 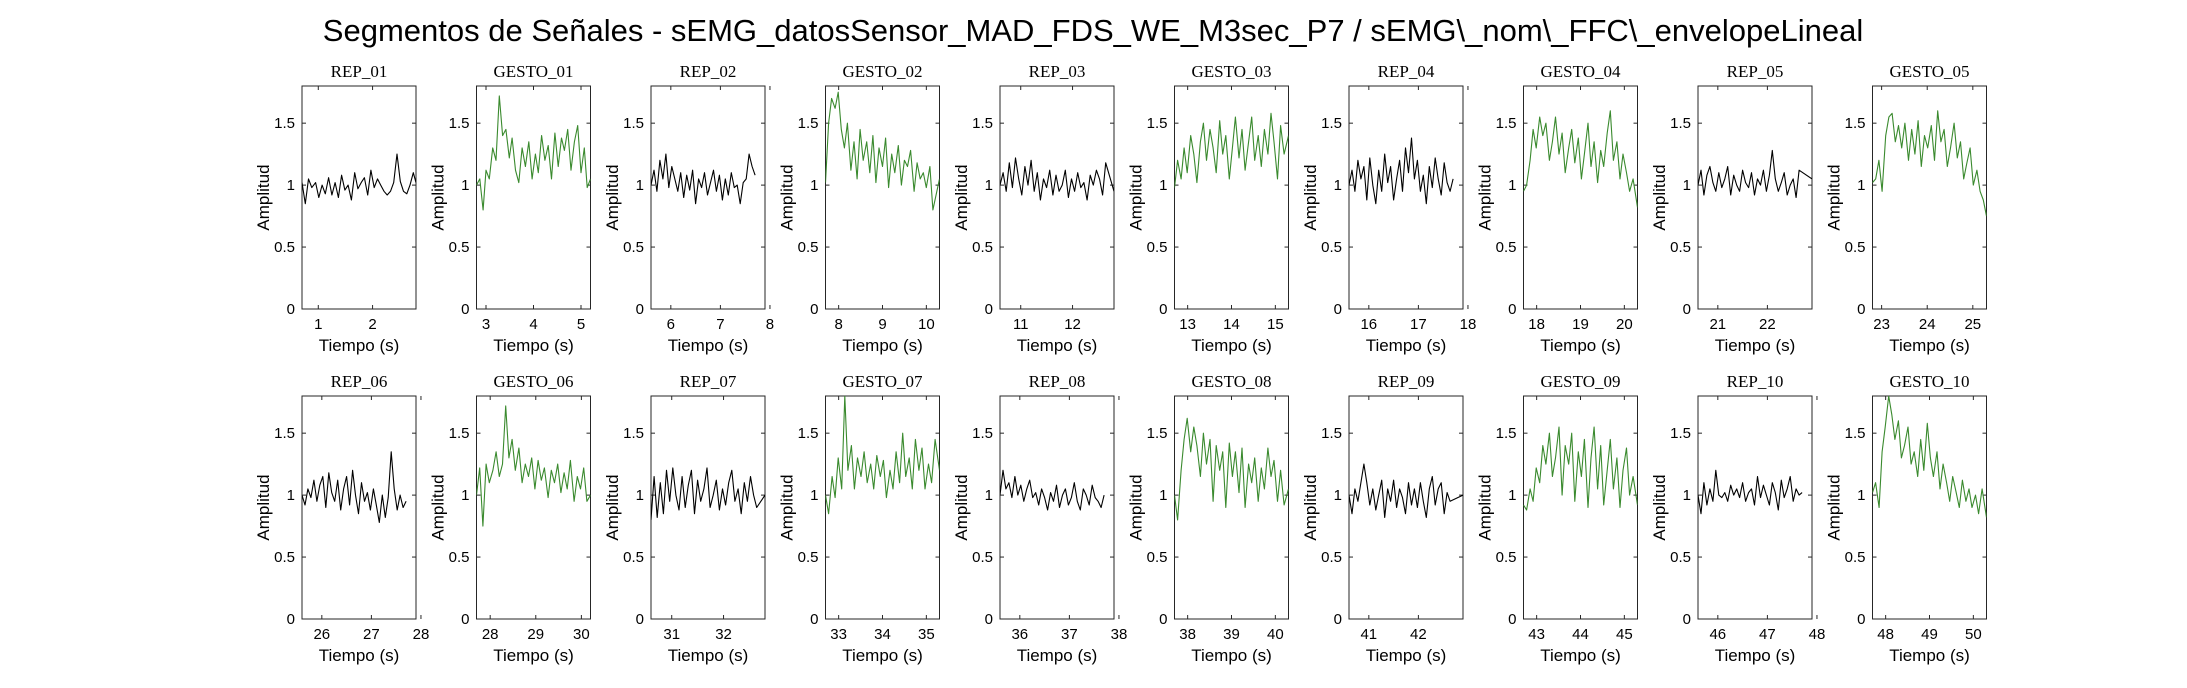 What do you see at coordinates (1885, 634) in the screenshot?
I see `x-tick-label: 48` at bounding box center [1885, 634].